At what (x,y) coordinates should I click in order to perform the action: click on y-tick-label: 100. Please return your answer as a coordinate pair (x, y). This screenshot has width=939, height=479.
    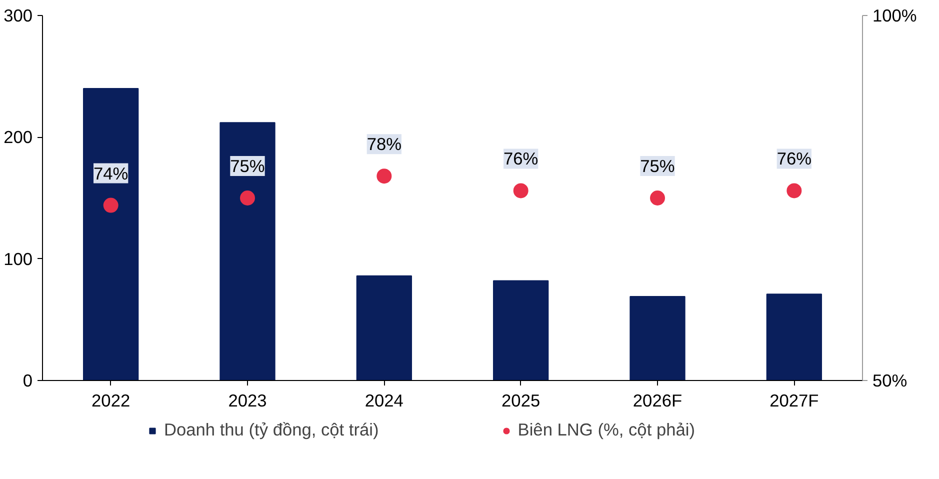
    Looking at the image, I should click on (18, 258).